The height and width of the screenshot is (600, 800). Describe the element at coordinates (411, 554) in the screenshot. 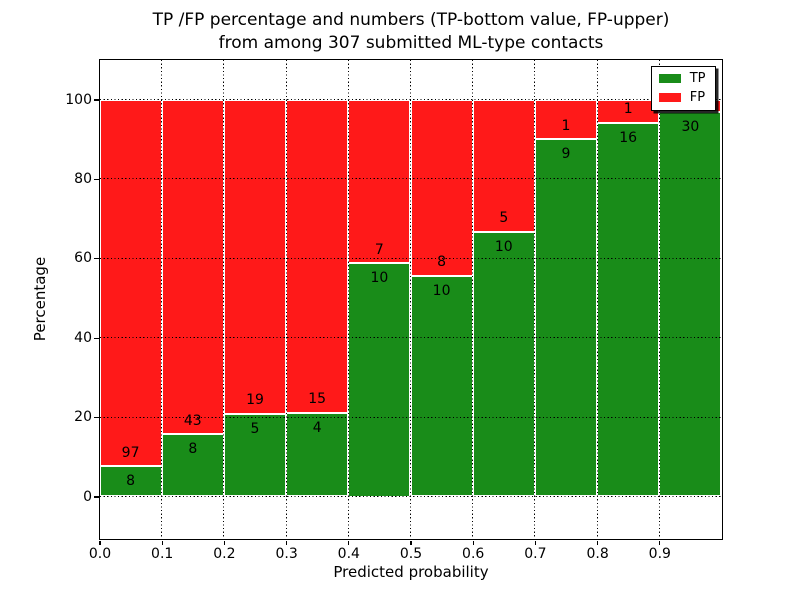

I see `x-tick-label: 0.5` at that location.